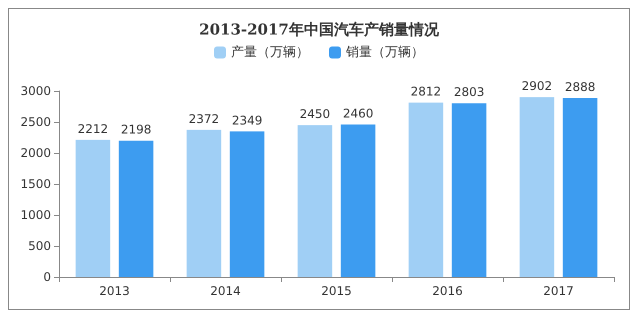 This screenshot has width=640, height=320. What do you see at coordinates (47, 277) in the screenshot?
I see `y-tick-label: 0` at bounding box center [47, 277].